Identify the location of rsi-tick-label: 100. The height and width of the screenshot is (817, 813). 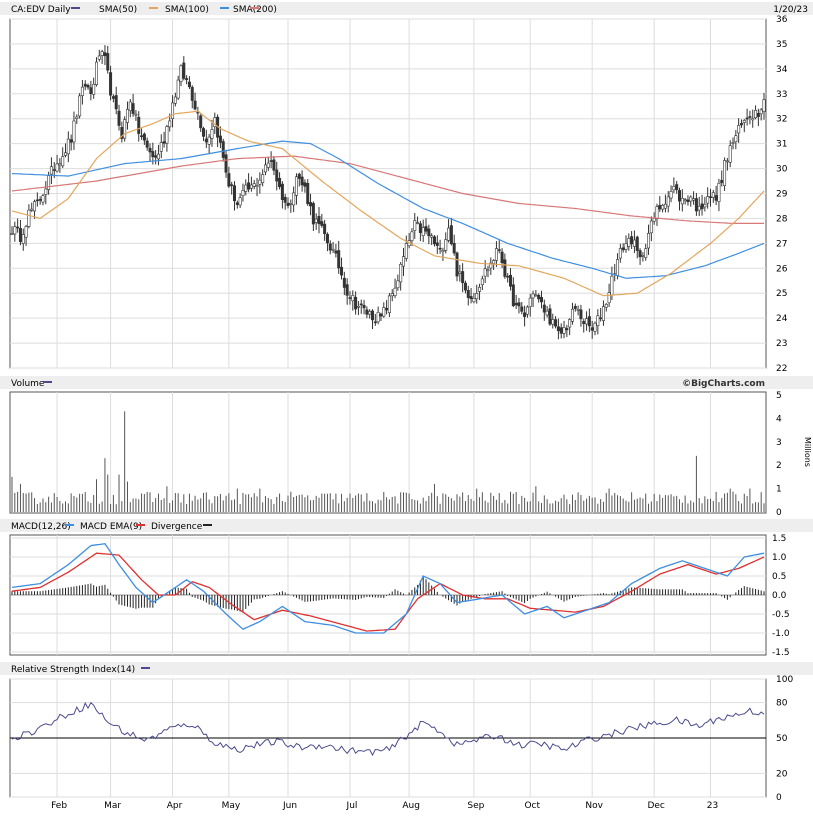
(784, 680).